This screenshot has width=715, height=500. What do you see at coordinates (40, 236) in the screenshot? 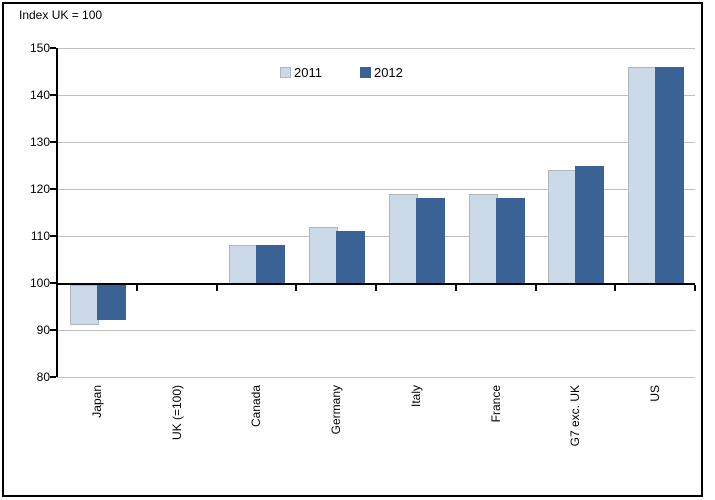
I see `y-axis-tick-label: 110` at bounding box center [40, 236].